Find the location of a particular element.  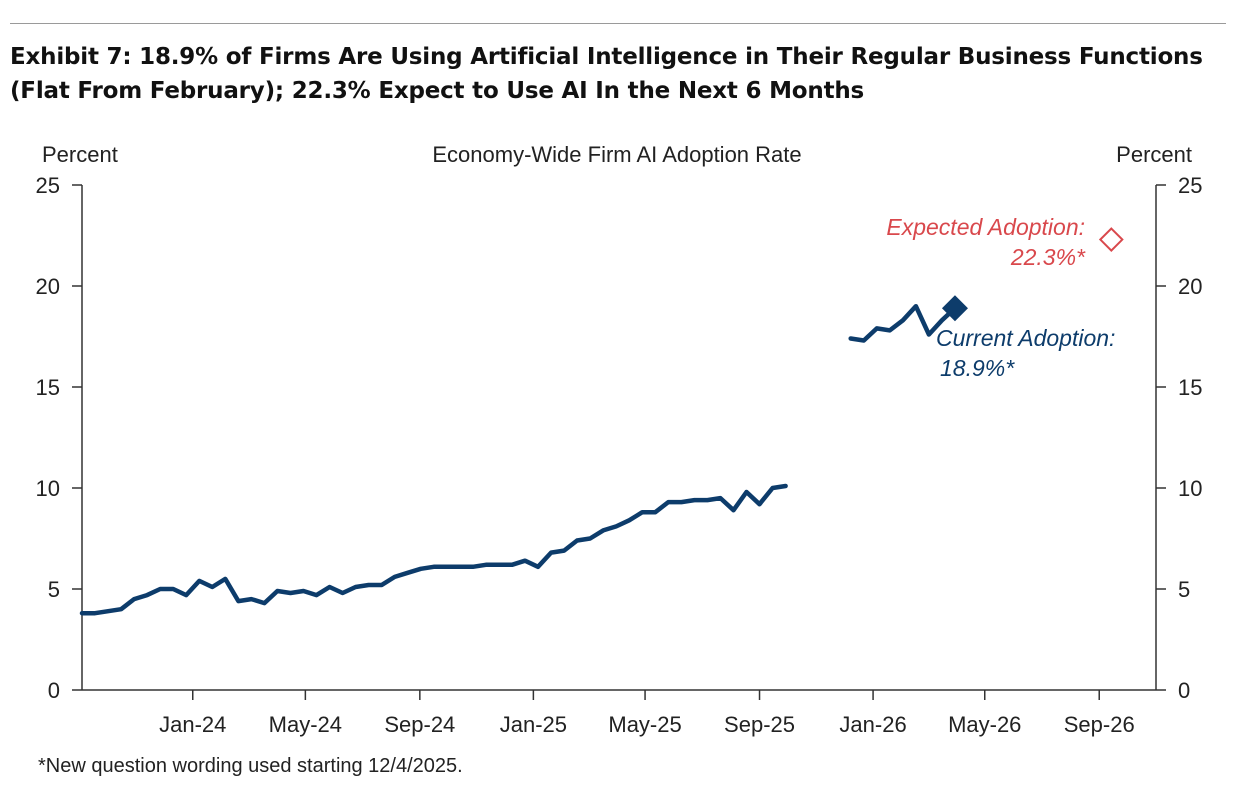

x-tick-label: Sep-25 is located at coordinates (759, 724).